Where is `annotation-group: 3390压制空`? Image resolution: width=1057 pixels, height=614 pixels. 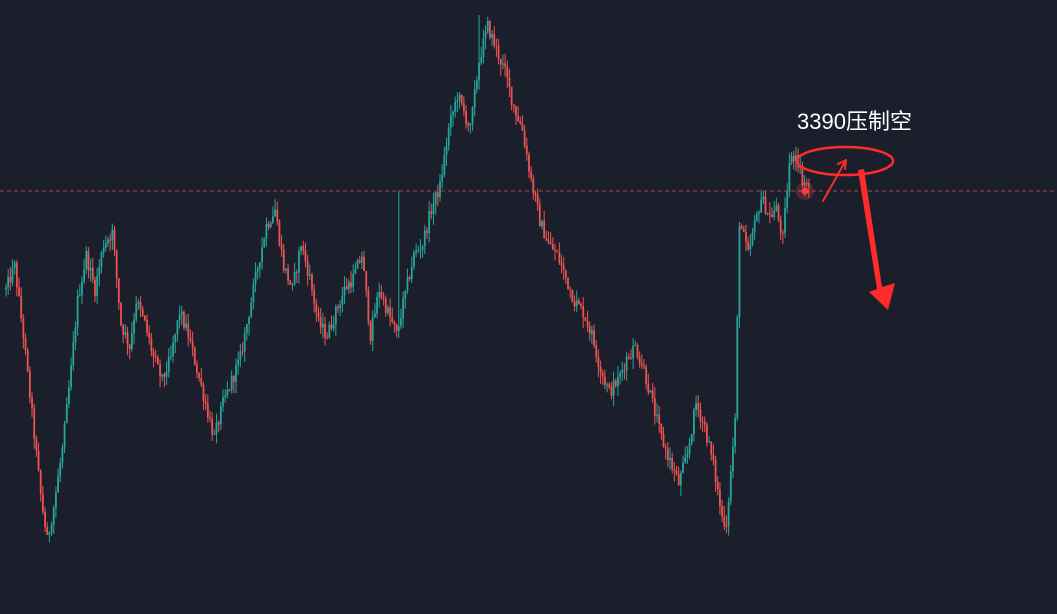 annotation-group: 3390压制空 is located at coordinates (853, 209).